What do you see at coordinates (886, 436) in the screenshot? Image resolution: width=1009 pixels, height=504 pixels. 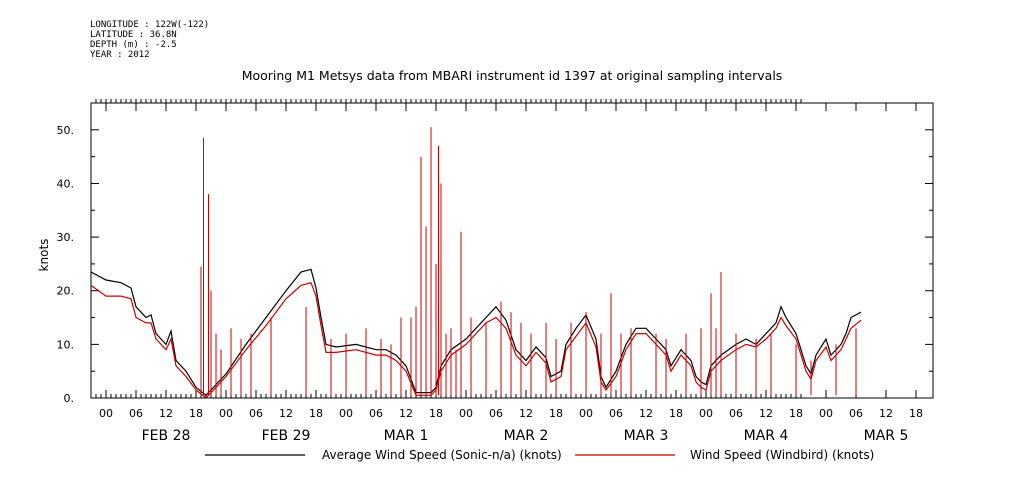 I see `day-label: MAR 5` at bounding box center [886, 436].